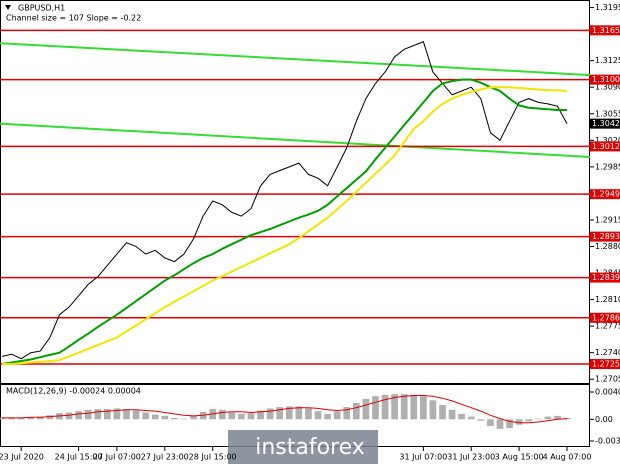 Image resolution: width=620 pixels, height=465 pixels. What do you see at coordinates (607, 140) in the screenshot?
I see `y-tick-label: 1.3020` at bounding box center [607, 140].